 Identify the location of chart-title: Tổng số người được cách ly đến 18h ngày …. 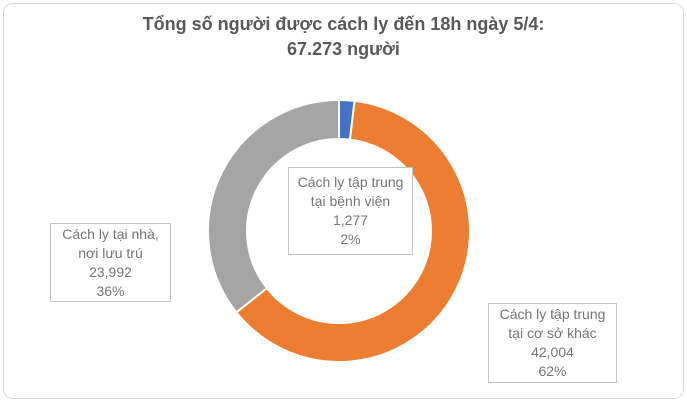
(343, 37).